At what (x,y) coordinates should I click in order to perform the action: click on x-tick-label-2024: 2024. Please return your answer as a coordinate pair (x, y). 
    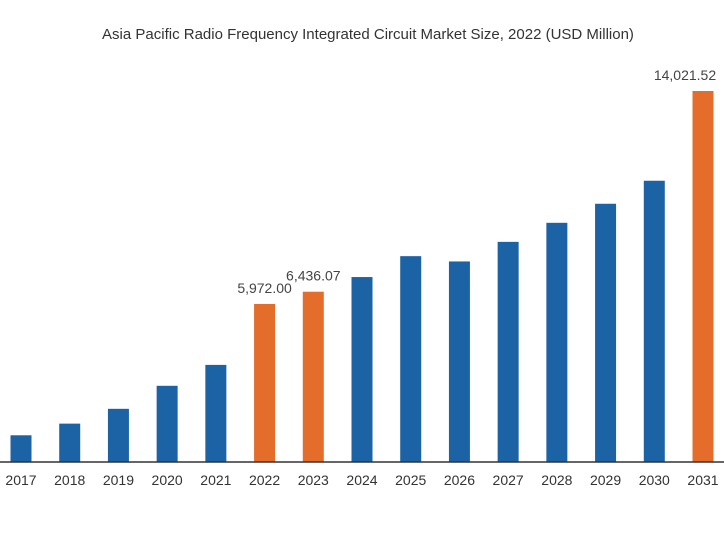
    Looking at the image, I should click on (361, 480).